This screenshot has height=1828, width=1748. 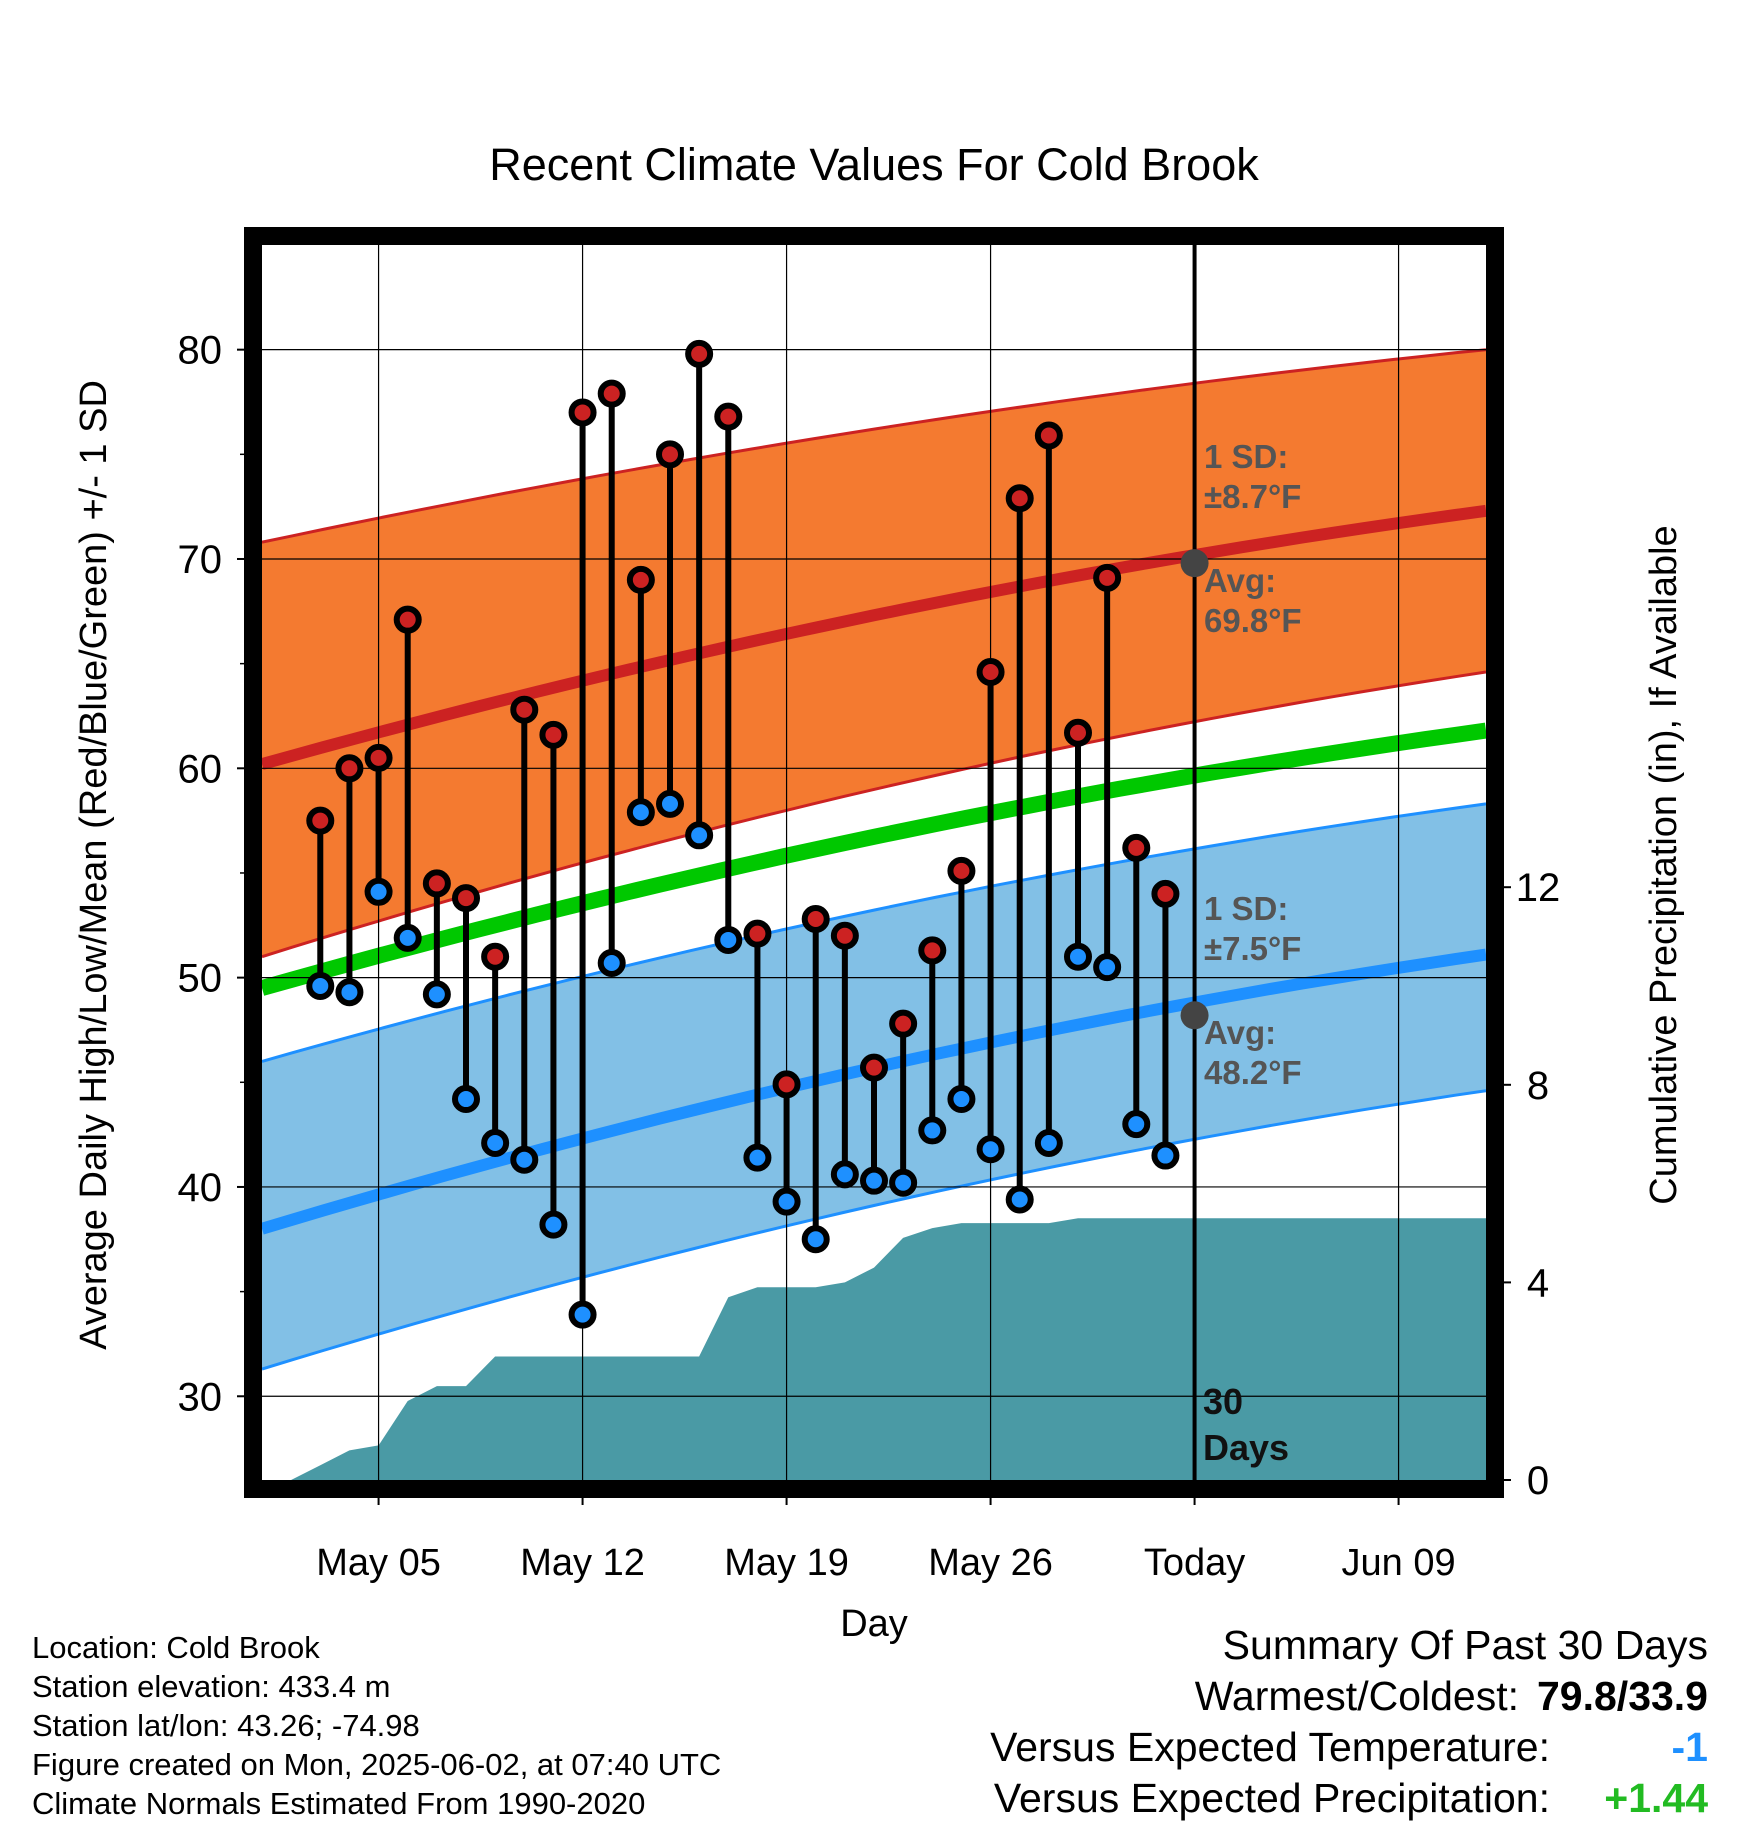 I want to click on precip-row: Versus Expected Precipitation: +1.44, so click(x=1349, y=1798).